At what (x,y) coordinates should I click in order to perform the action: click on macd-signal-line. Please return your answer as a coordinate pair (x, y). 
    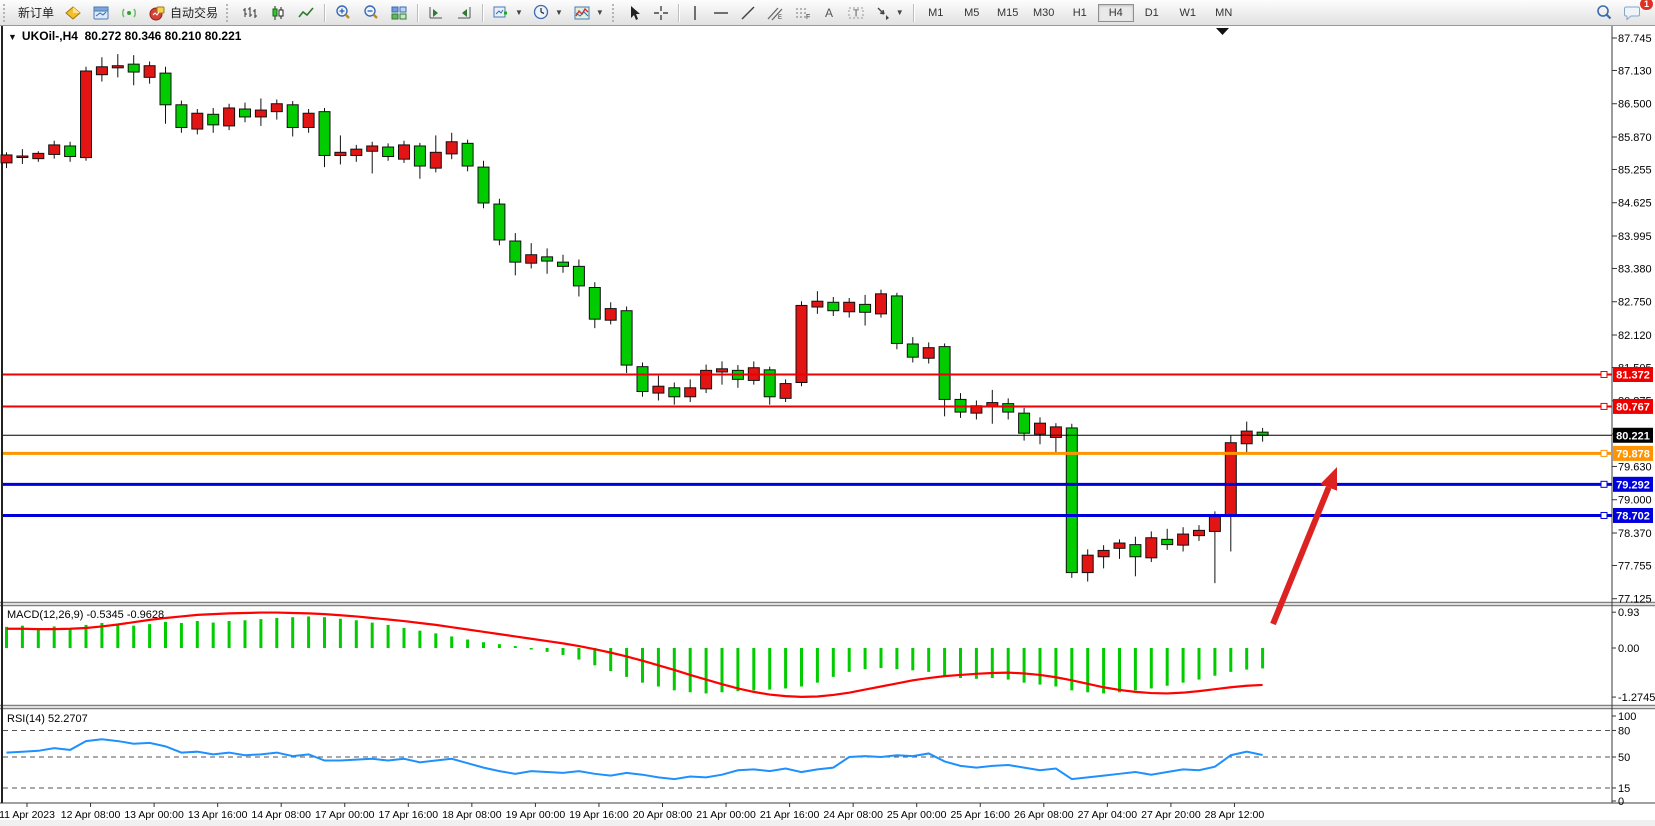
    Looking at the image, I should click on (634, 654).